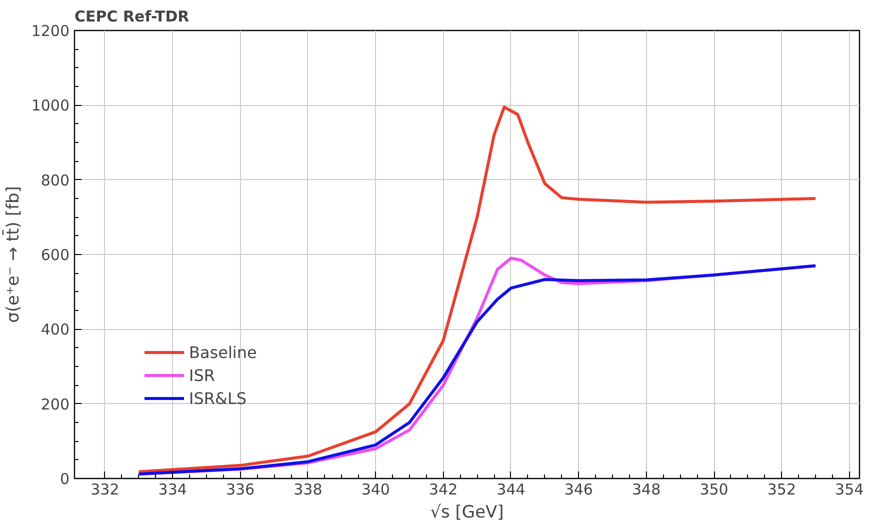 This screenshot has width=879, height=525. Describe the element at coordinates (308, 489) in the screenshot. I see `x-tick-label: 338` at that location.